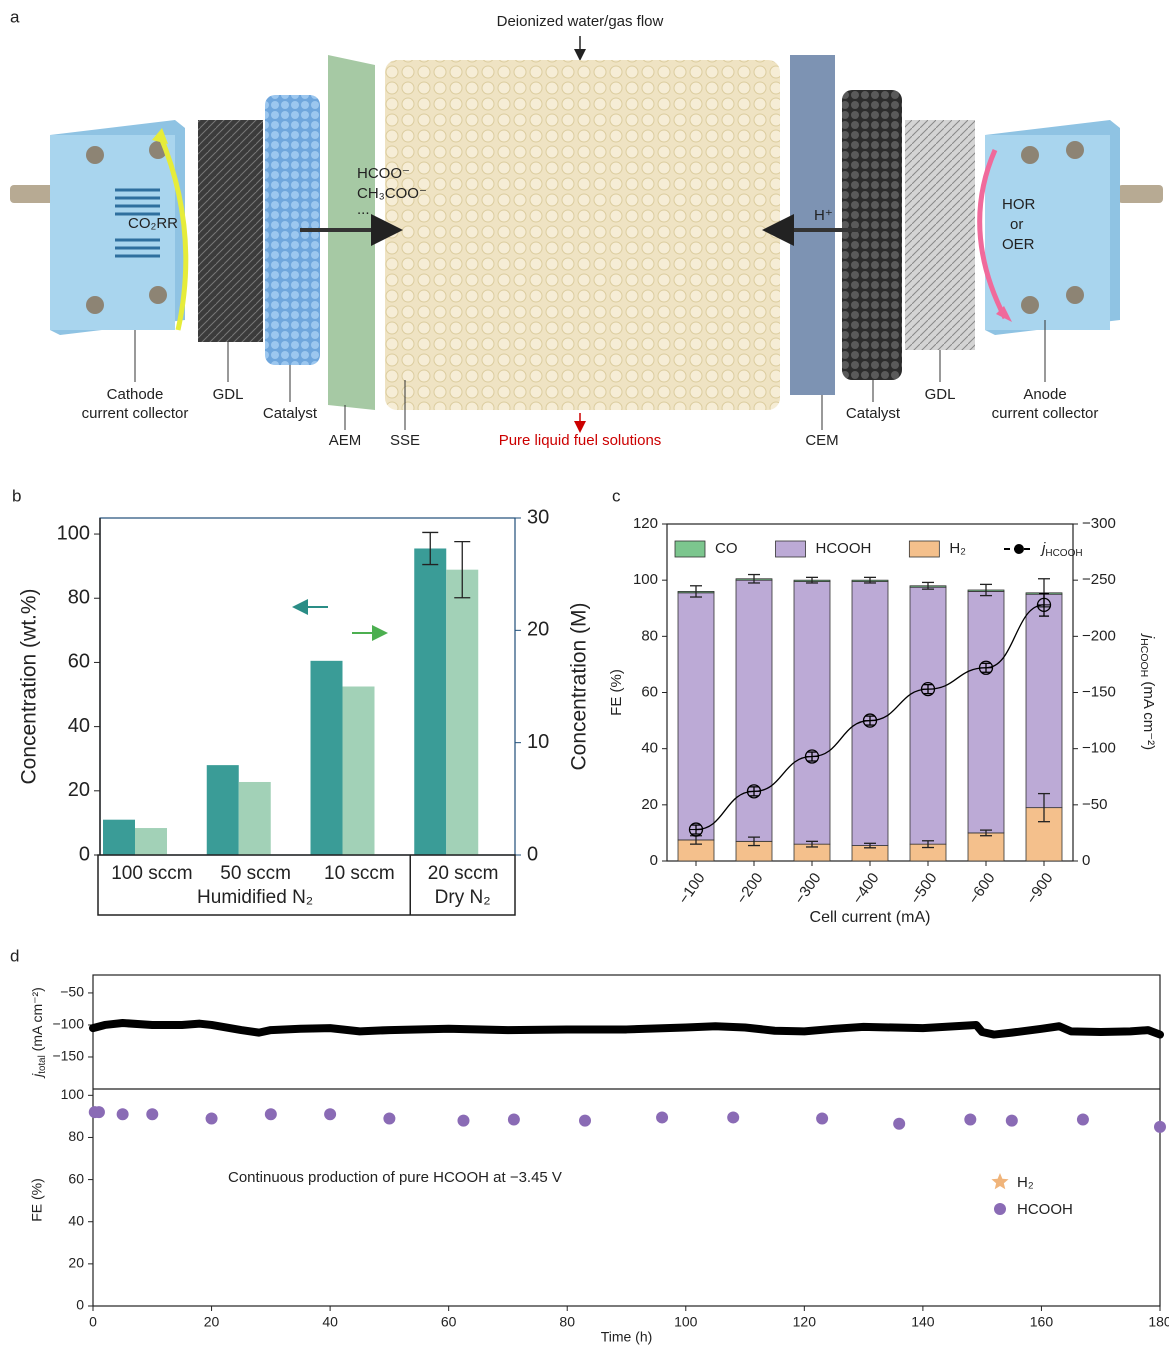 Image resolution: width=1169 pixels, height=1352 pixels. I want to click on ion: CH₃COO⁻, so click(392, 193).